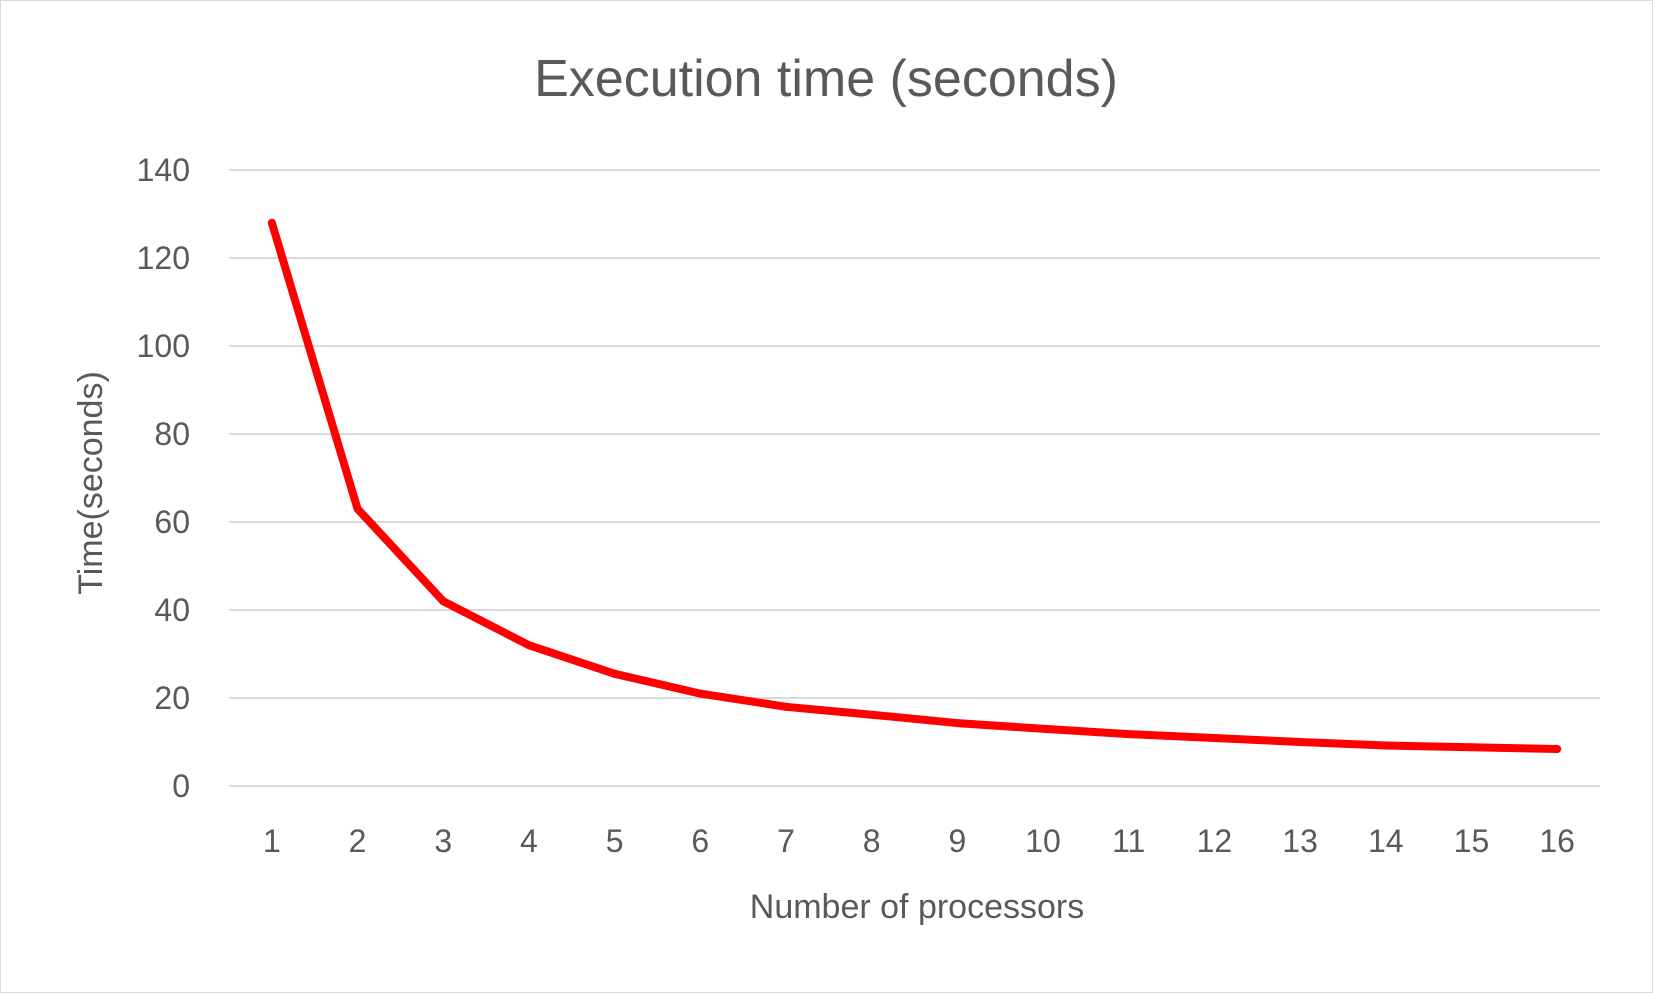 This screenshot has height=993, width=1653. I want to click on x-tick-label: 14, so click(1386, 841).